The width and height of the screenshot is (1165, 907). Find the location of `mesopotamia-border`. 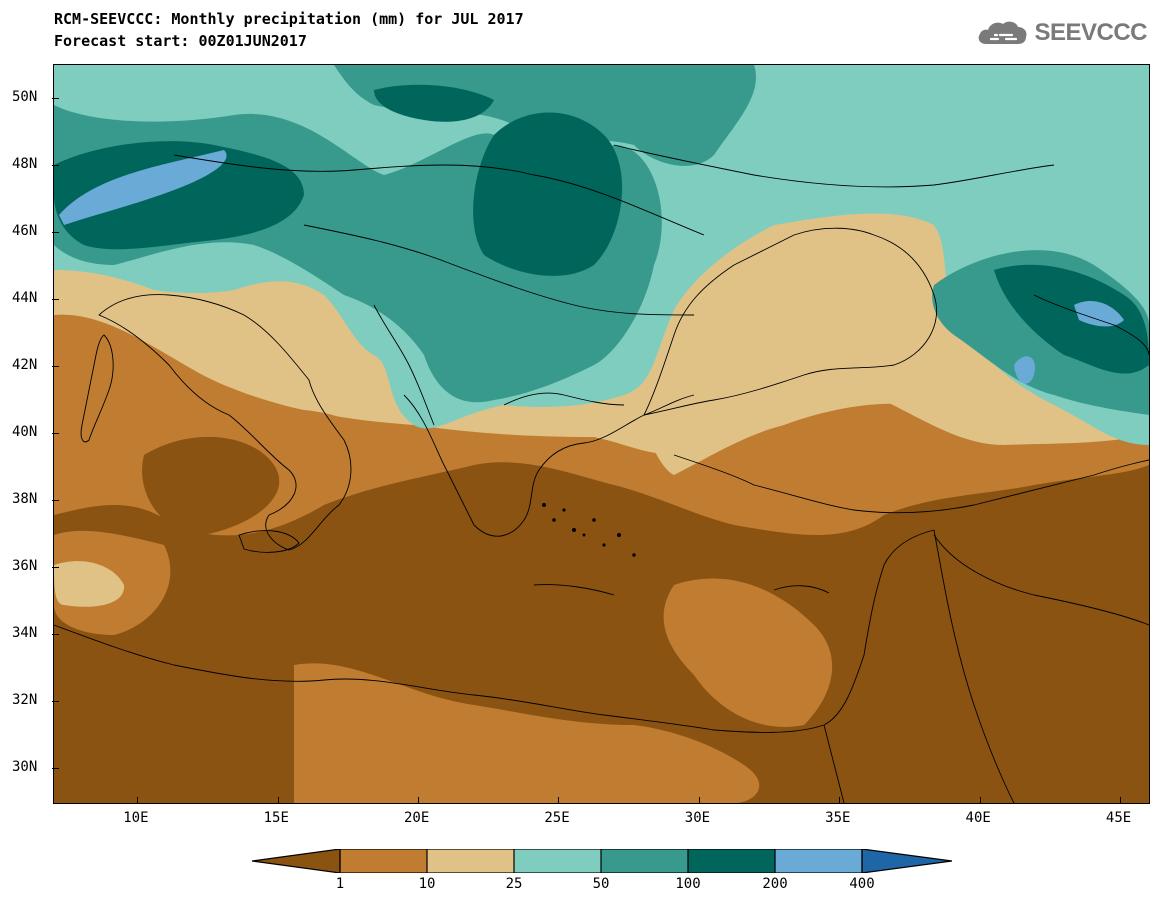

mesopotamia-border is located at coordinates (1041, 580).